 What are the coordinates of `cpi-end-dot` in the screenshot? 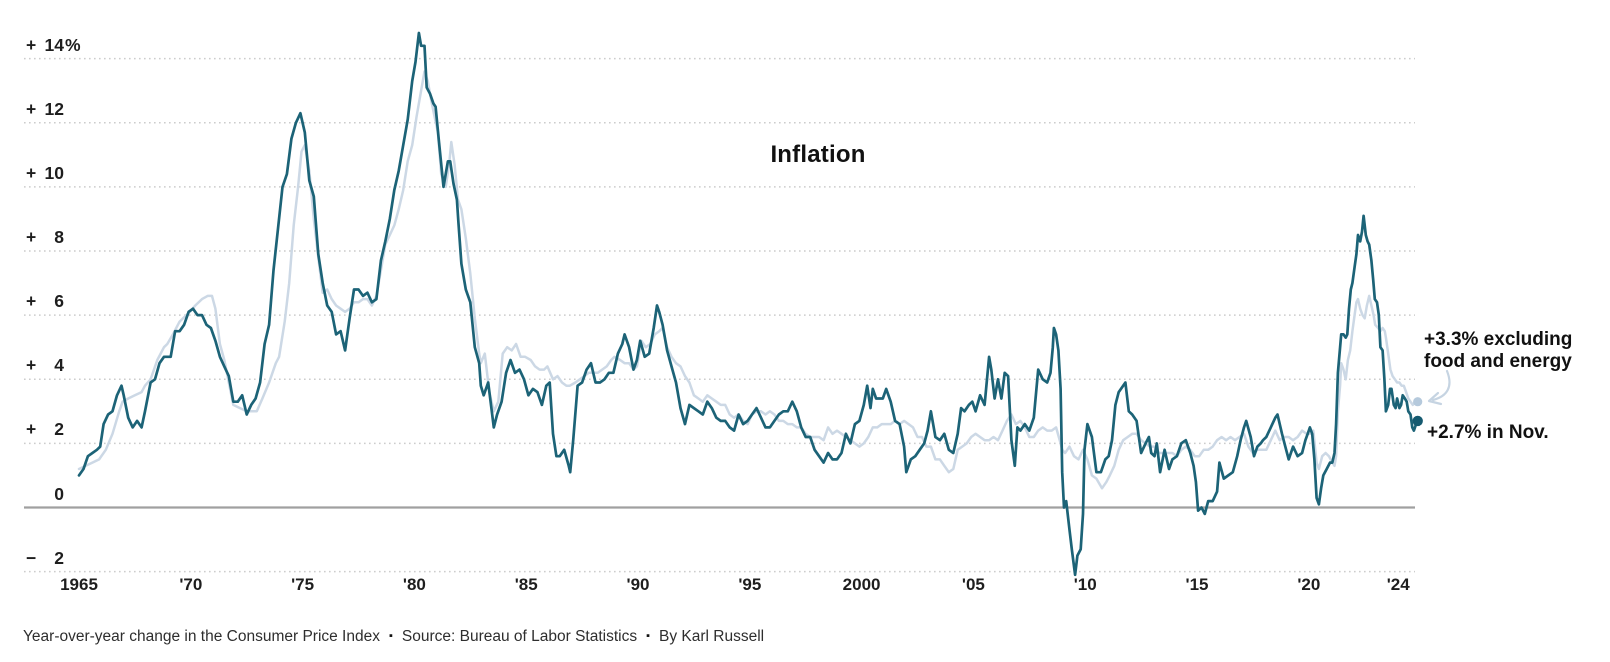 It's located at (1417, 421).